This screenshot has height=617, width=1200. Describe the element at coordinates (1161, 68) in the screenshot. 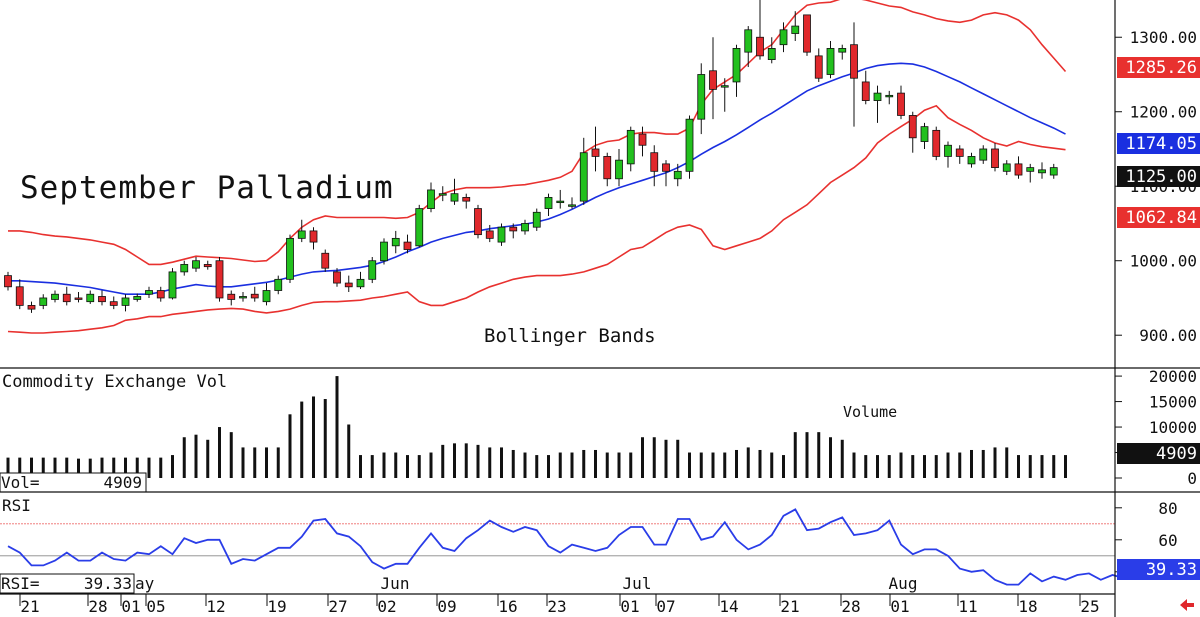

I see `upper-band-value: 1285.26` at that location.